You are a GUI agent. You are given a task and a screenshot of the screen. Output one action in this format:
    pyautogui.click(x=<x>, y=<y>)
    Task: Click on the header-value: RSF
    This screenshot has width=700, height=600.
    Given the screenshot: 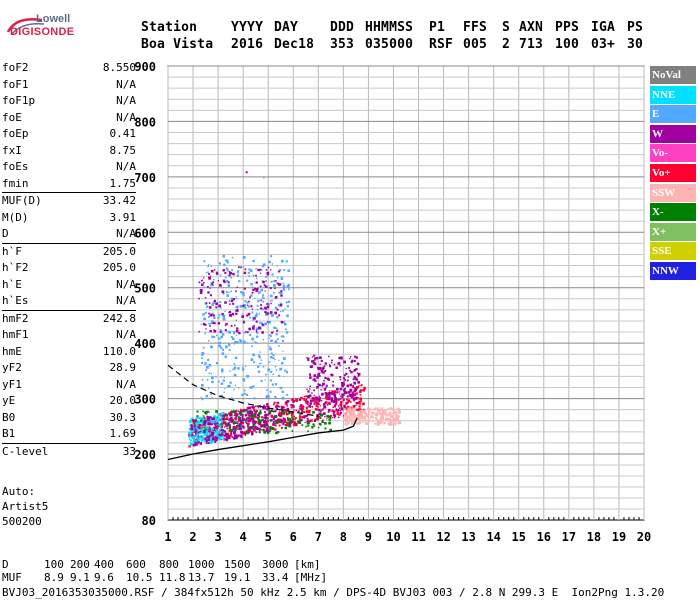 What is the action you would take?
    pyautogui.click(x=441, y=44)
    